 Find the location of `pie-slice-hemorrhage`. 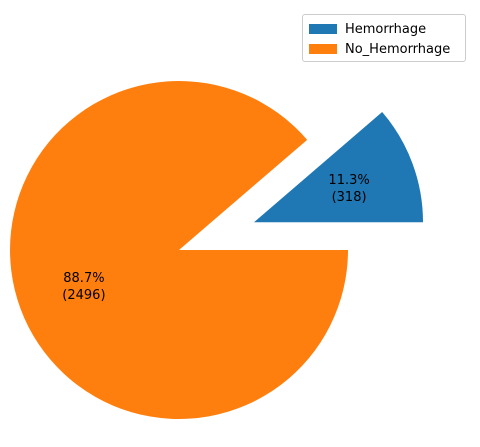

pie-slice-hemorrhage is located at coordinates (339, 167).